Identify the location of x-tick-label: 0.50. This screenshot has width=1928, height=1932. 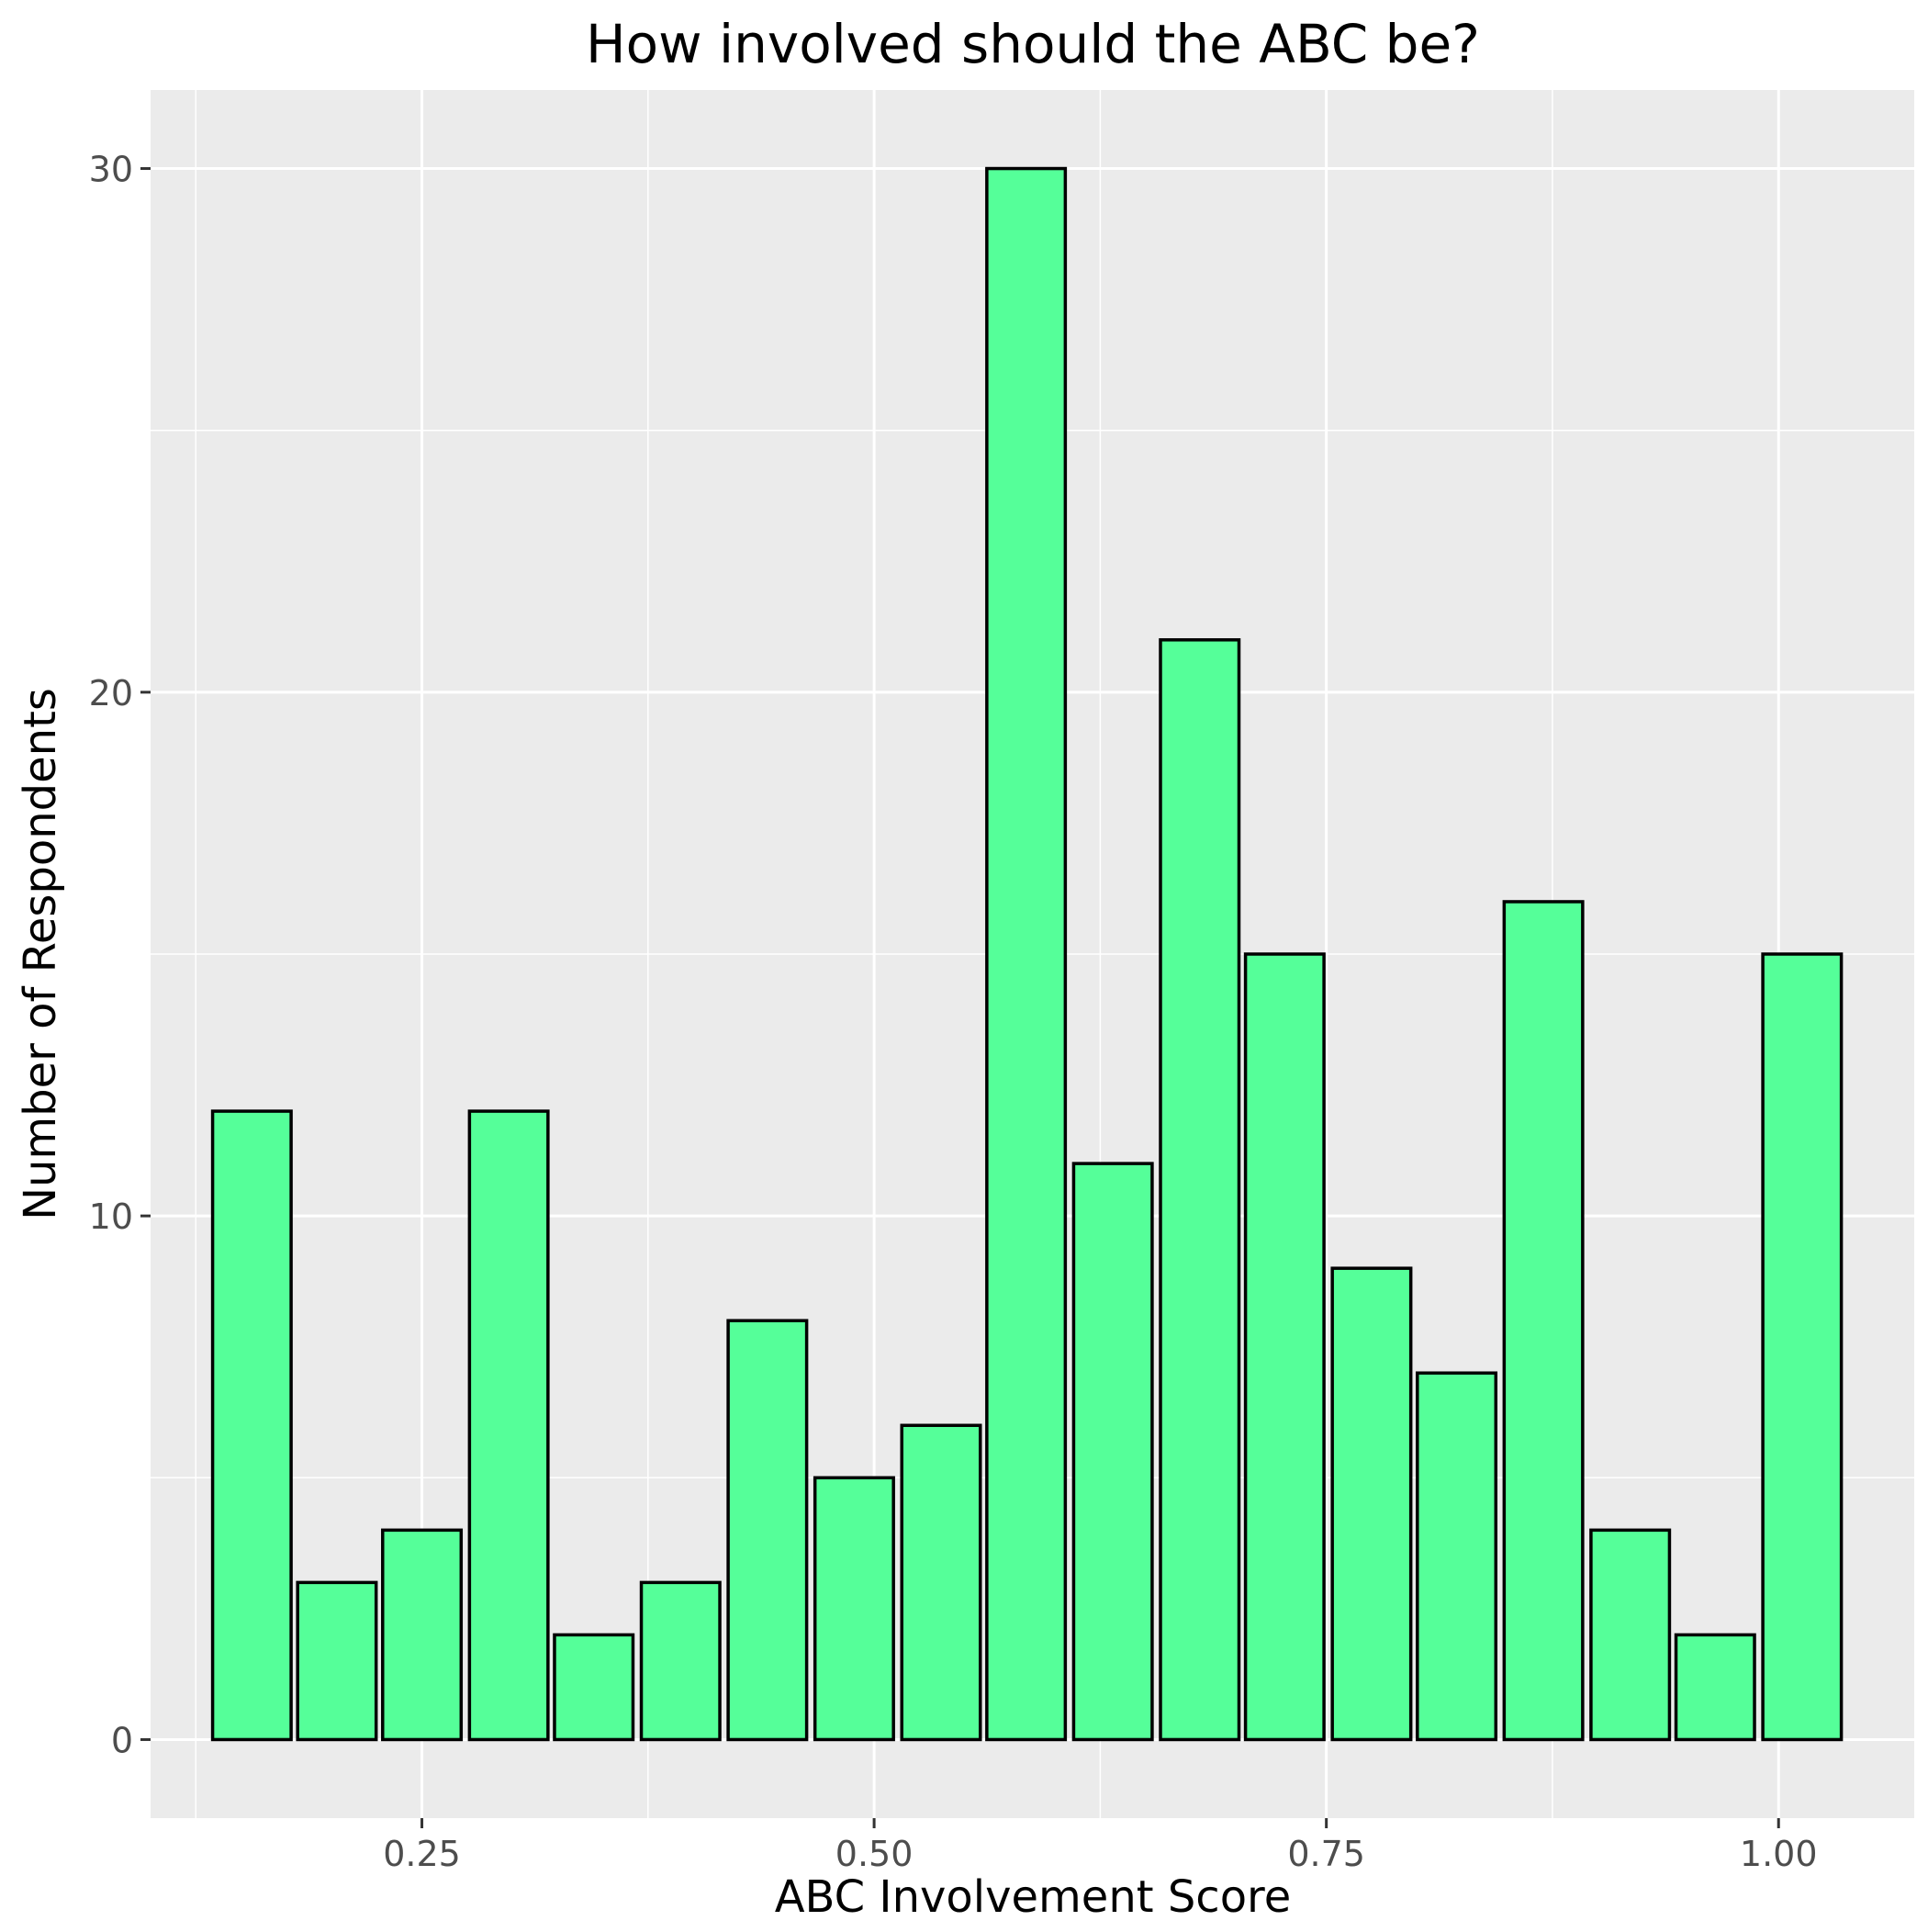
(874, 1854).